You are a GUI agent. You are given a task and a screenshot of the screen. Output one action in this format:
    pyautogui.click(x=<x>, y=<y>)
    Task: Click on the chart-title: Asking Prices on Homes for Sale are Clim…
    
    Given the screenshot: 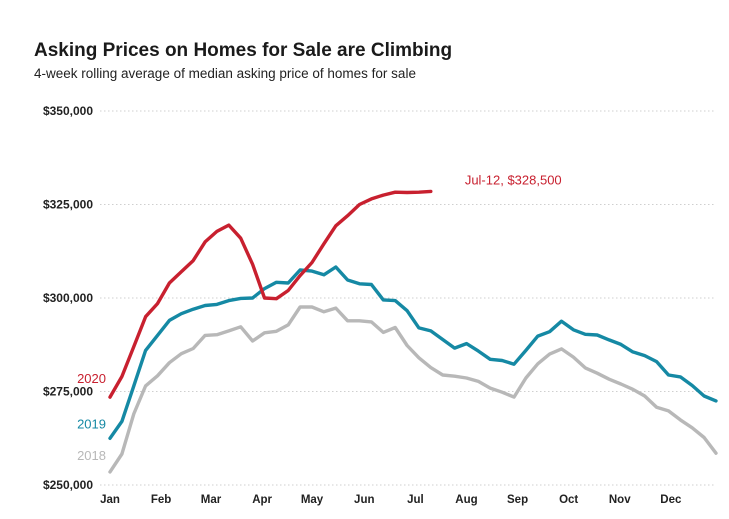 What is the action you would take?
    pyautogui.click(x=243, y=50)
    